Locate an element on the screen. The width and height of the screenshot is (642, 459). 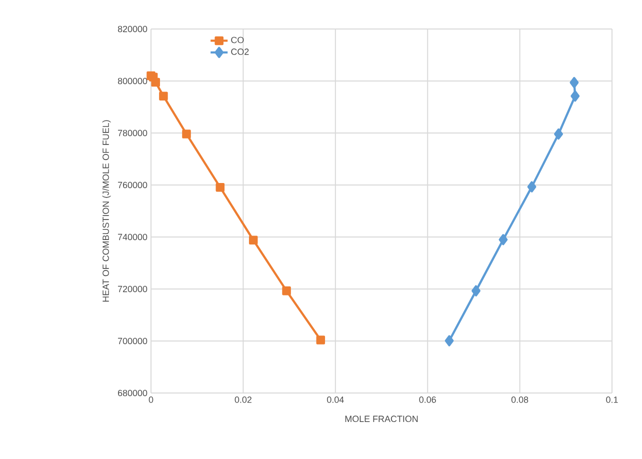
x-tick-label: 0.06 is located at coordinates (427, 399).